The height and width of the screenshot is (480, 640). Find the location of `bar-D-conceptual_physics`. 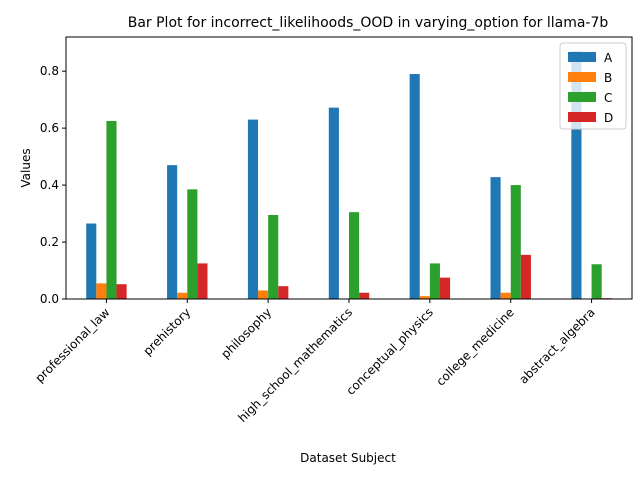

bar-D-conceptual_physics is located at coordinates (445, 288).